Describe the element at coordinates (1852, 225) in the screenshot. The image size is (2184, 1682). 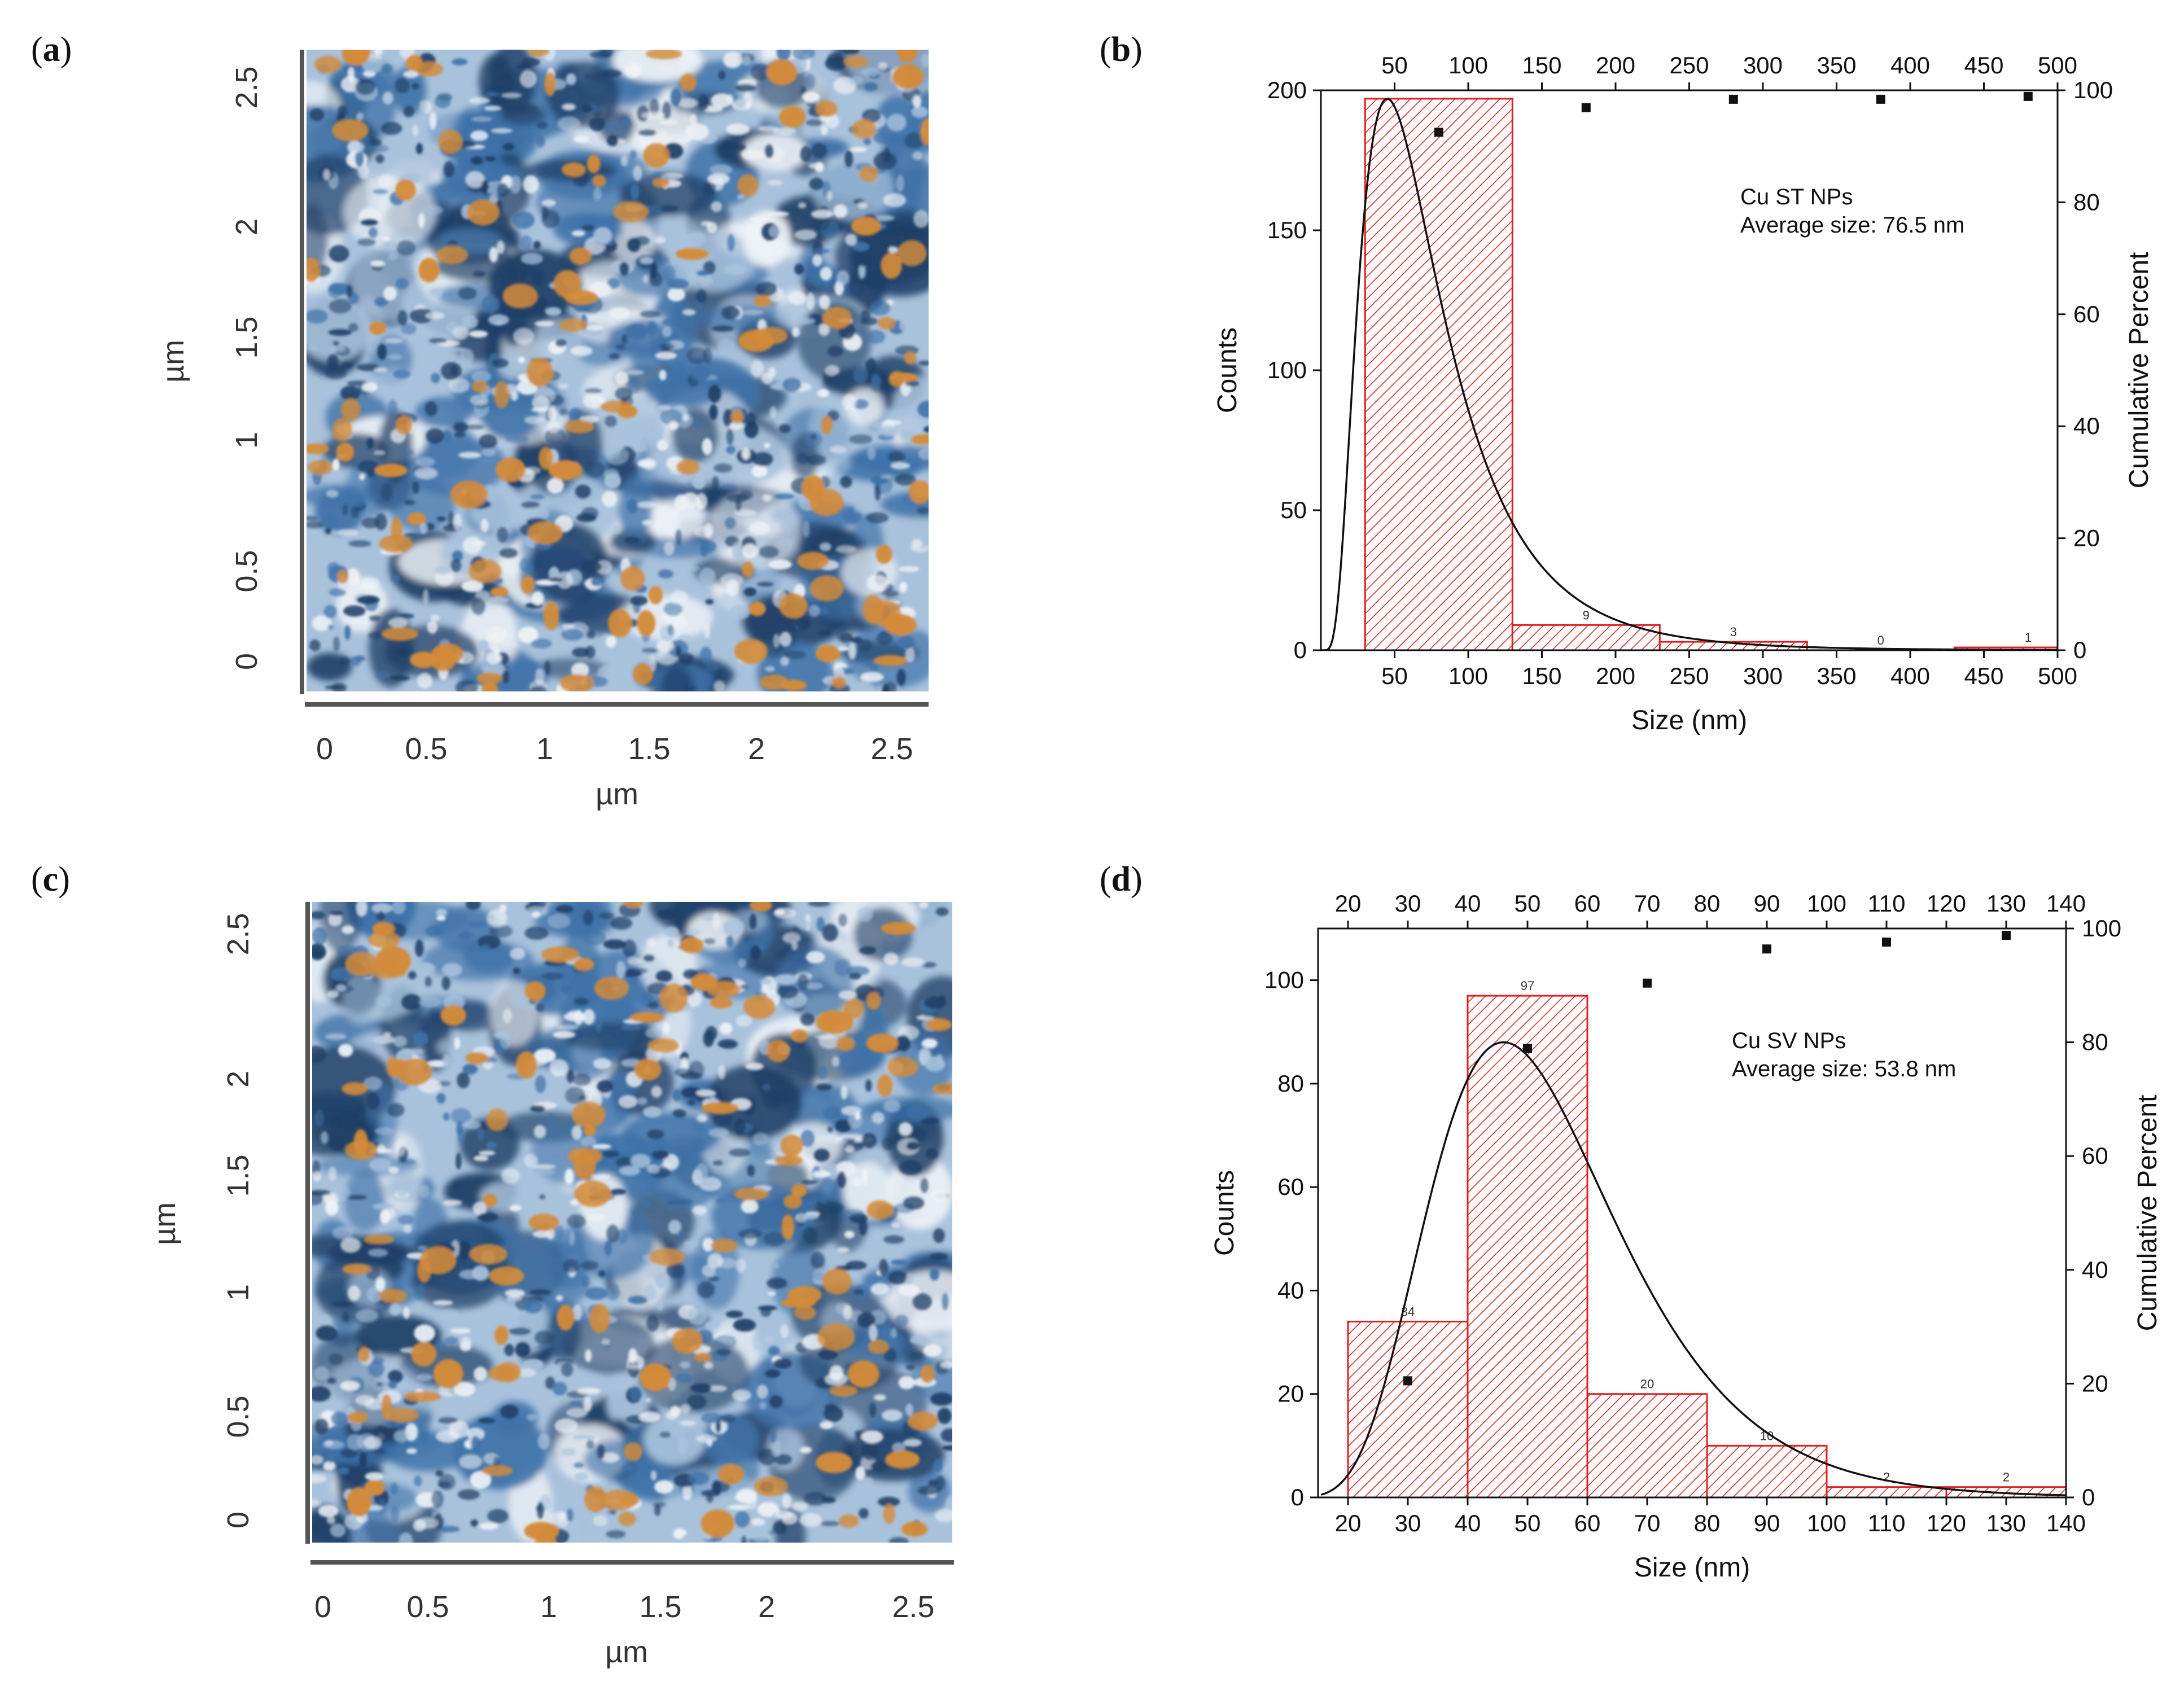
I see `histogram-b-annotation-average: Average size: 76.5 nm` at that location.